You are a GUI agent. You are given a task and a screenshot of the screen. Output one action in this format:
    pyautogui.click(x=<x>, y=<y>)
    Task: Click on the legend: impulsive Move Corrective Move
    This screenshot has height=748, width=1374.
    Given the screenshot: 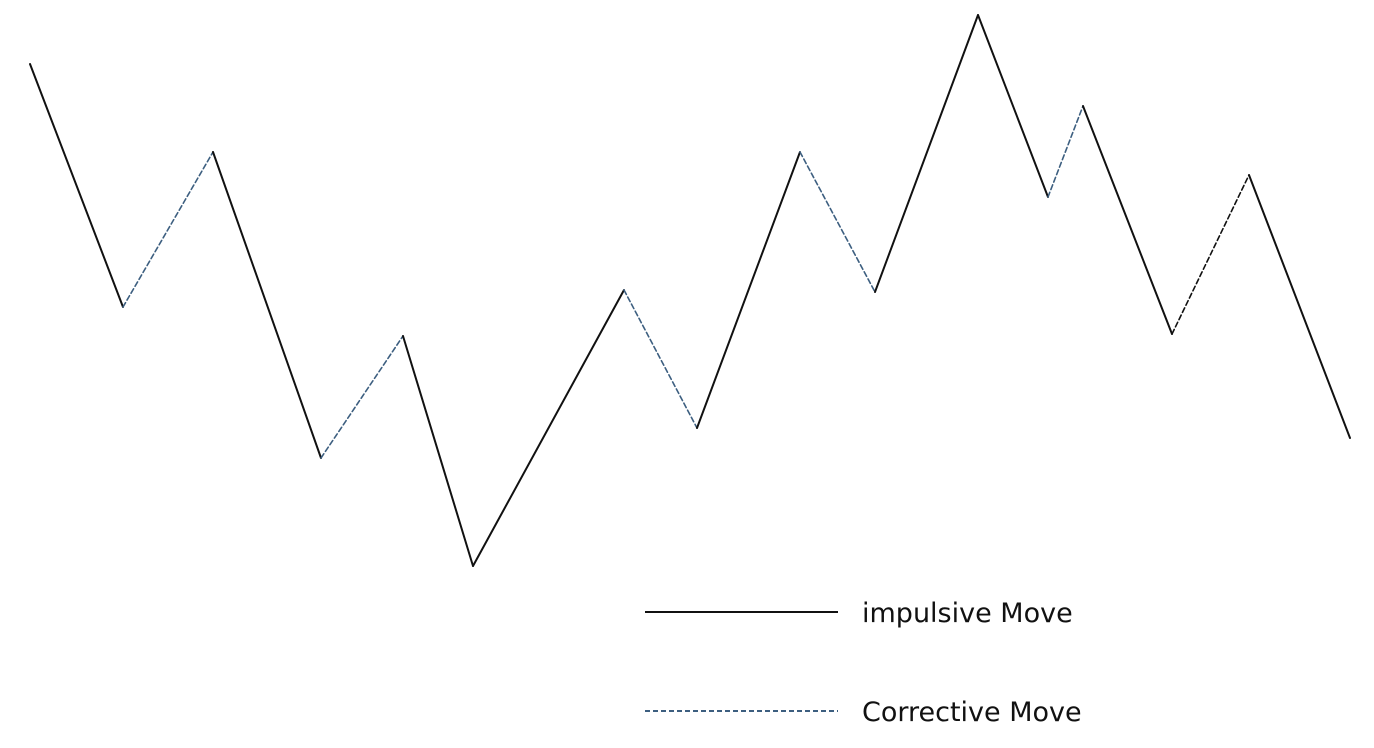 What is the action you would take?
    pyautogui.click(x=863, y=663)
    